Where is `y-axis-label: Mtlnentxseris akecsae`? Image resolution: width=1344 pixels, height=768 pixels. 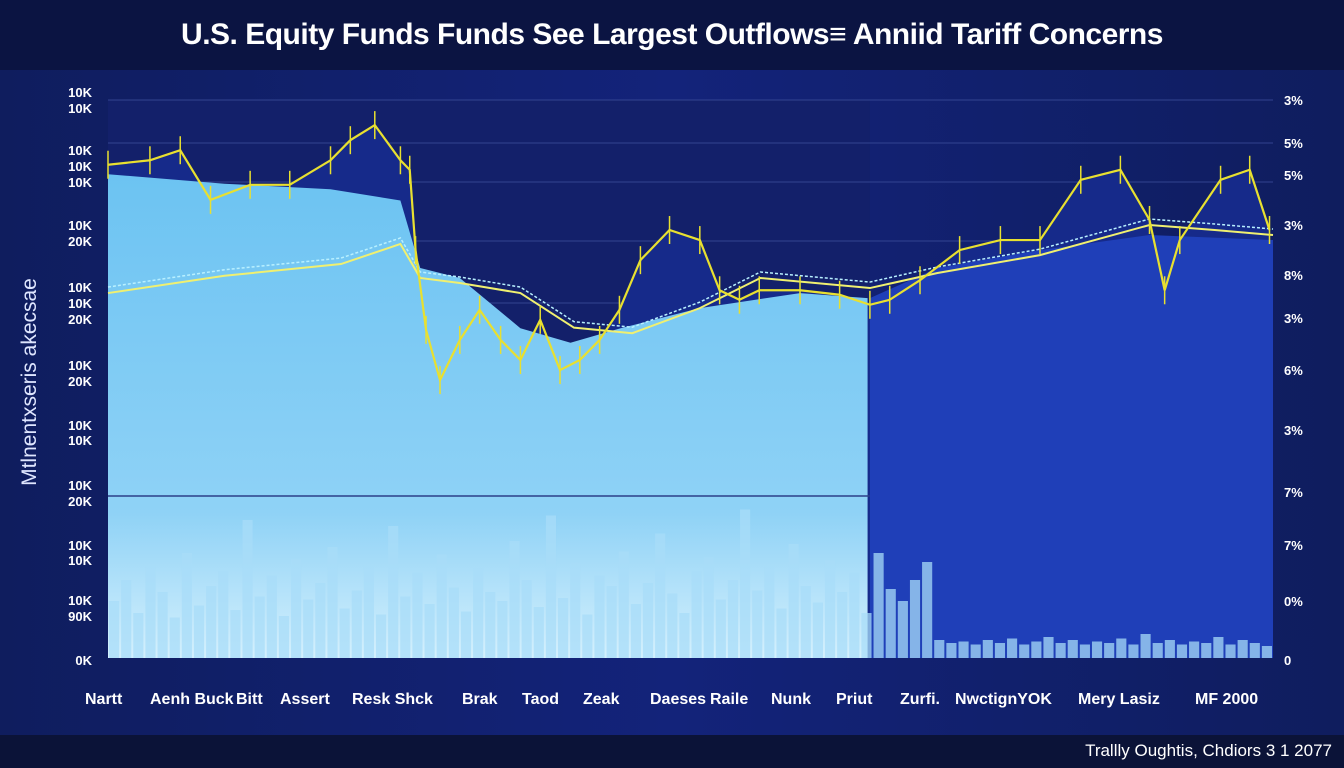 y-axis-label: Mtlnentxseris akecsae is located at coordinates (29, 382).